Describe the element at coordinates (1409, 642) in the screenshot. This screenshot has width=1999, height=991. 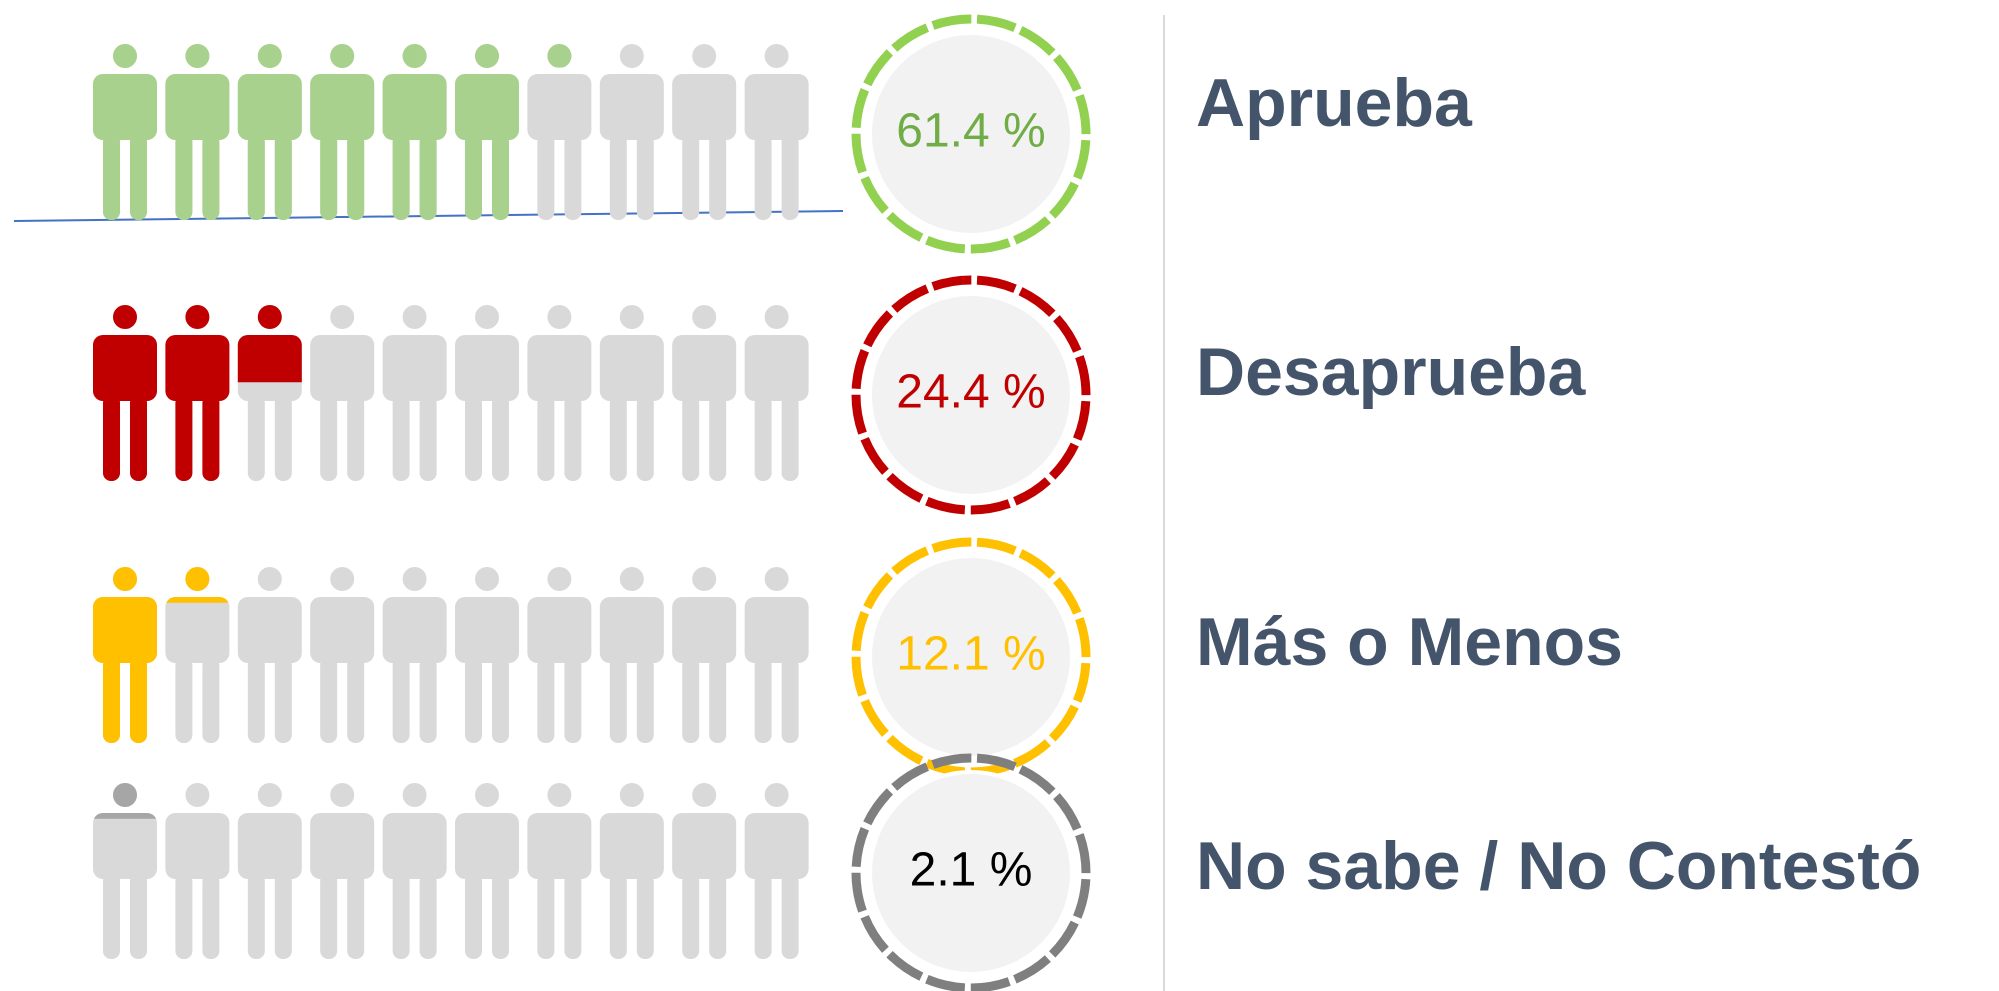
I see `category-label: Más o Menos` at that location.